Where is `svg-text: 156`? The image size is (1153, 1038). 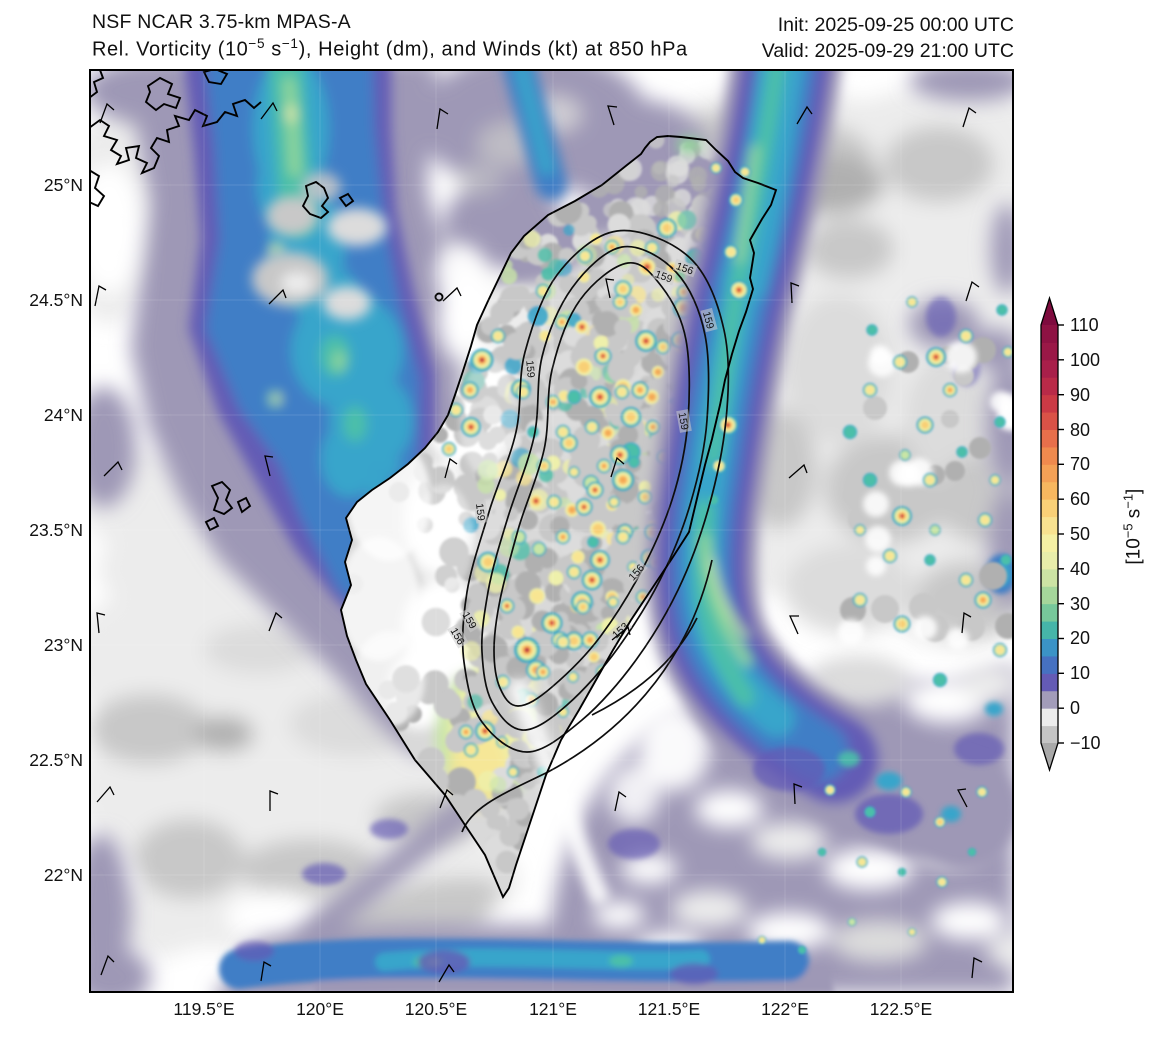
svg-text: 156 is located at coordinates (684, 268).